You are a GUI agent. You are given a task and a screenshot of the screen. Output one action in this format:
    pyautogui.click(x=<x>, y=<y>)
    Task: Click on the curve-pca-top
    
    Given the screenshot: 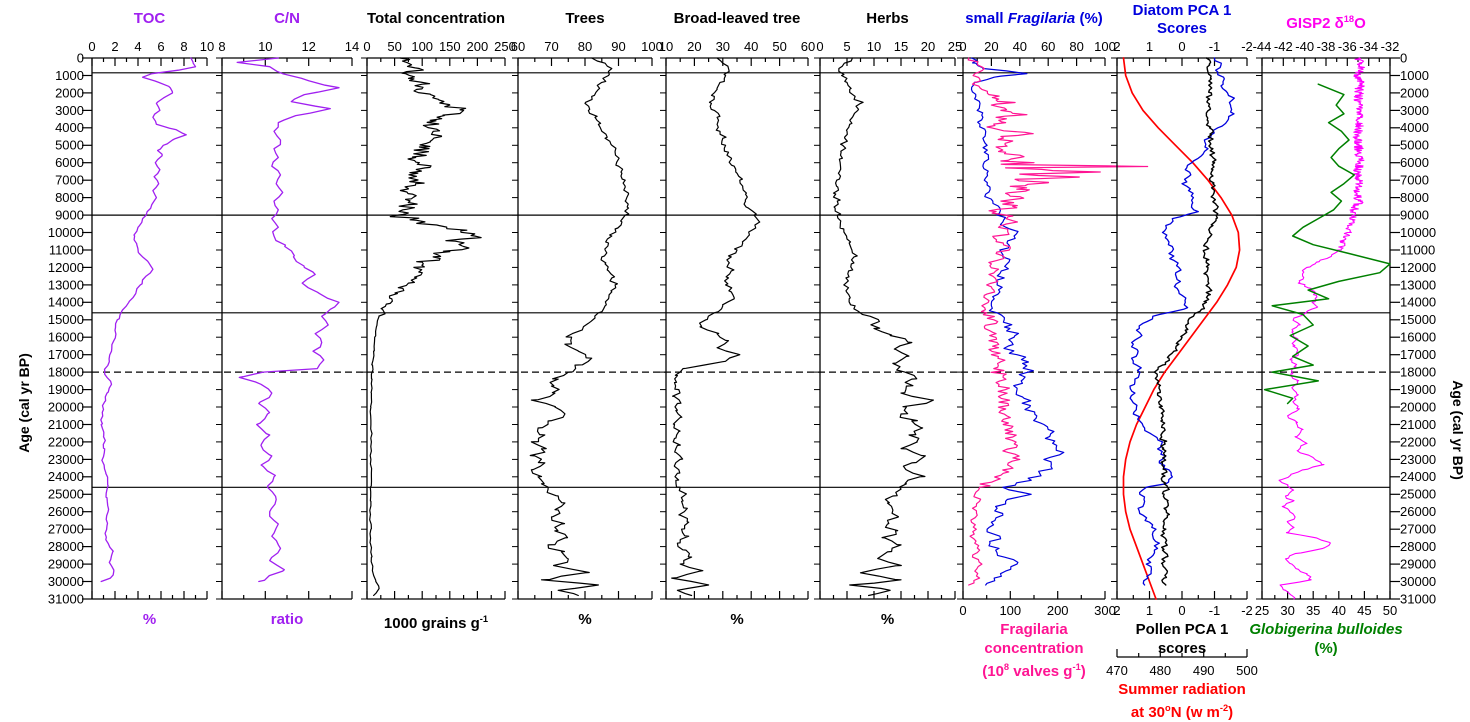 What is the action you would take?
    pyautogui.click(x=1182, y=321)
    